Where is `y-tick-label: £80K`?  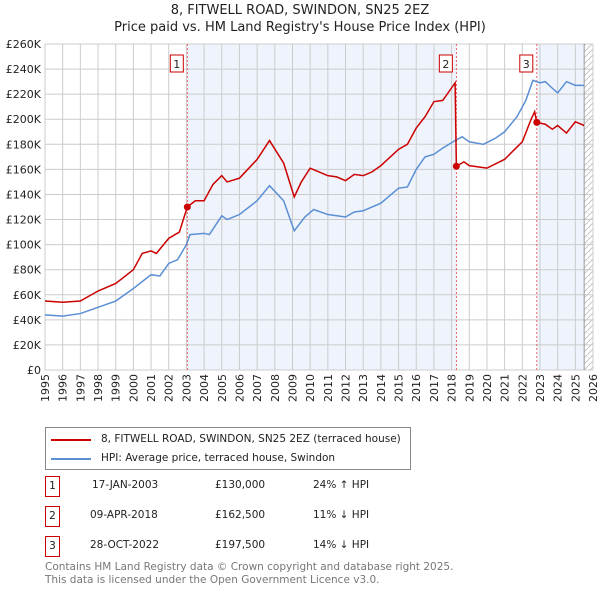
y-tick-label: £80K is located at coordinates (27, 270).